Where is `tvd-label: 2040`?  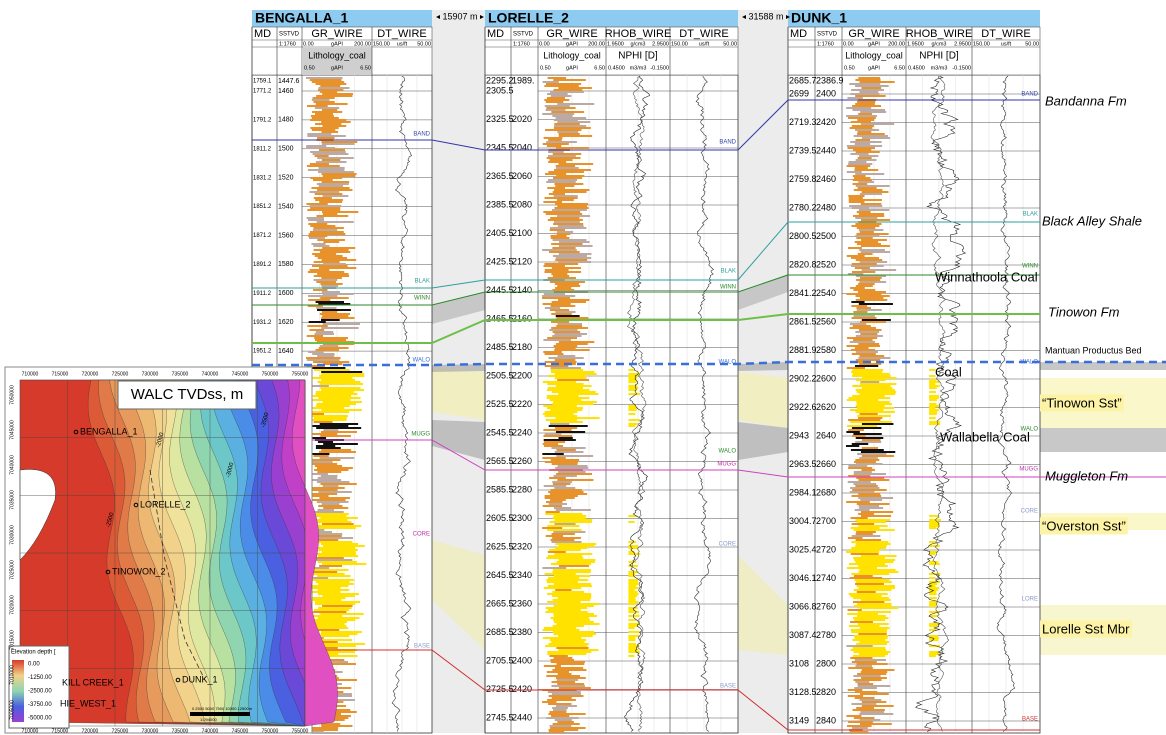 tvd-label: 2040 is located at coordinates (522, 147).